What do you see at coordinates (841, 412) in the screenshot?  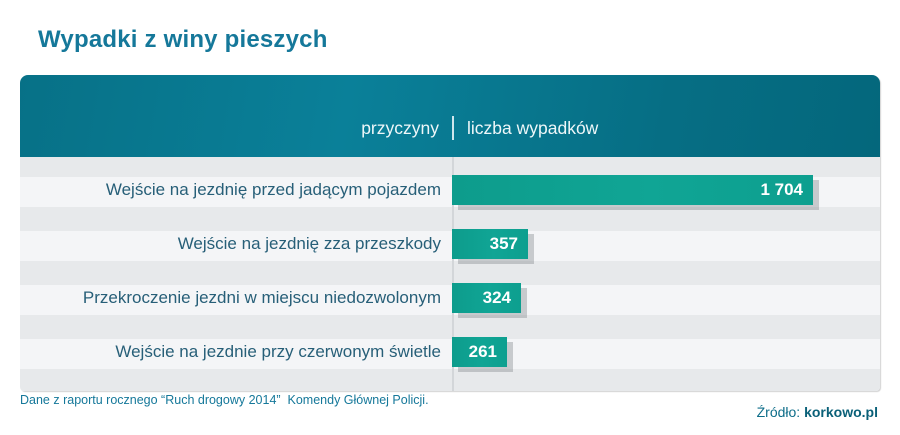 I see `source-name: korkowo.pl` at bounding box center [841, 412].